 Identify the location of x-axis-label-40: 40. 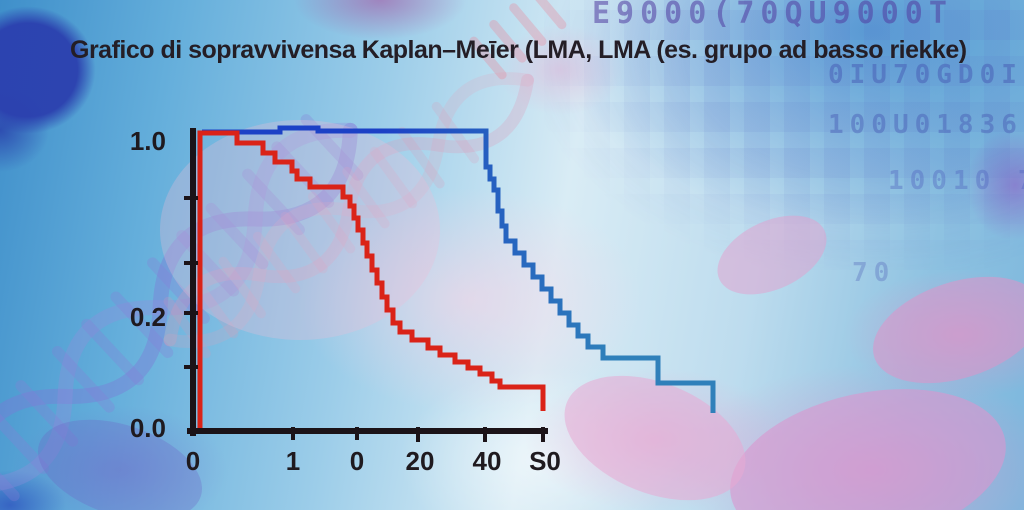
(487, 461).